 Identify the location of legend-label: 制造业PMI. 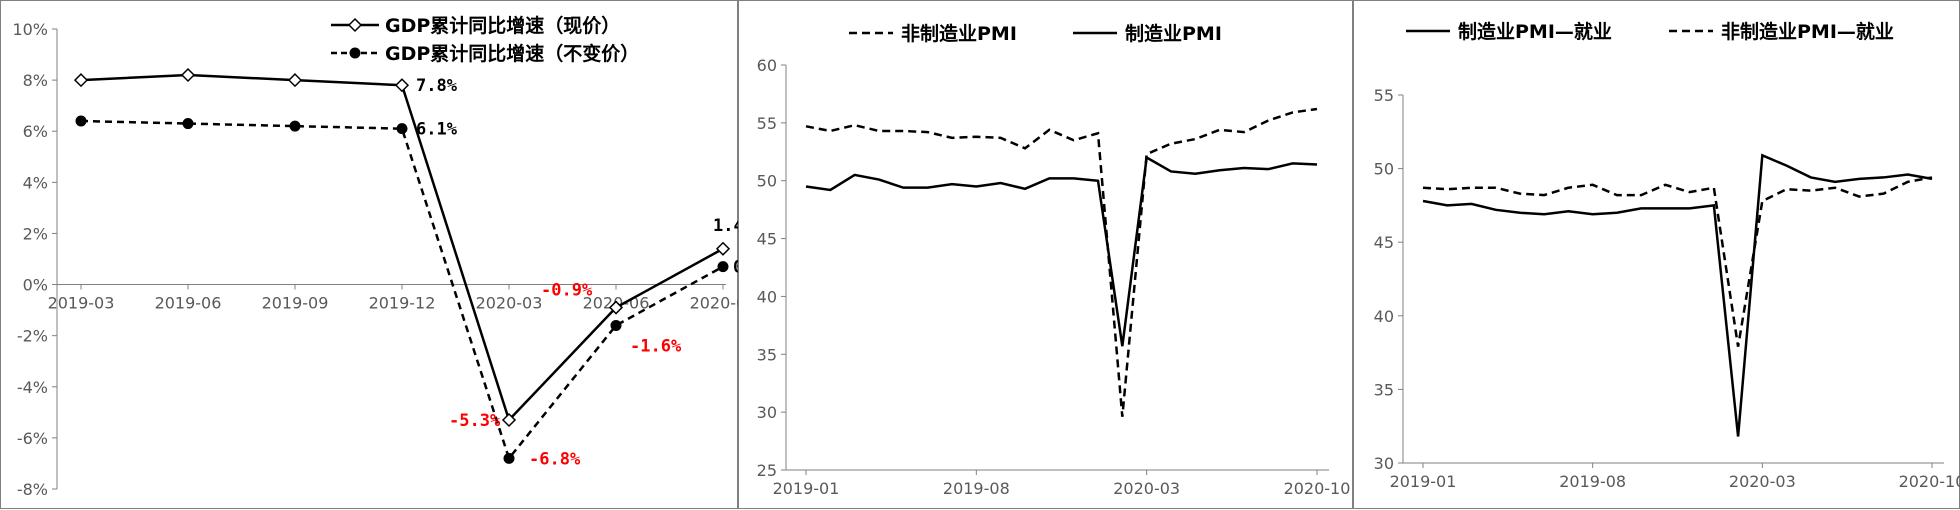
(1173, 33).